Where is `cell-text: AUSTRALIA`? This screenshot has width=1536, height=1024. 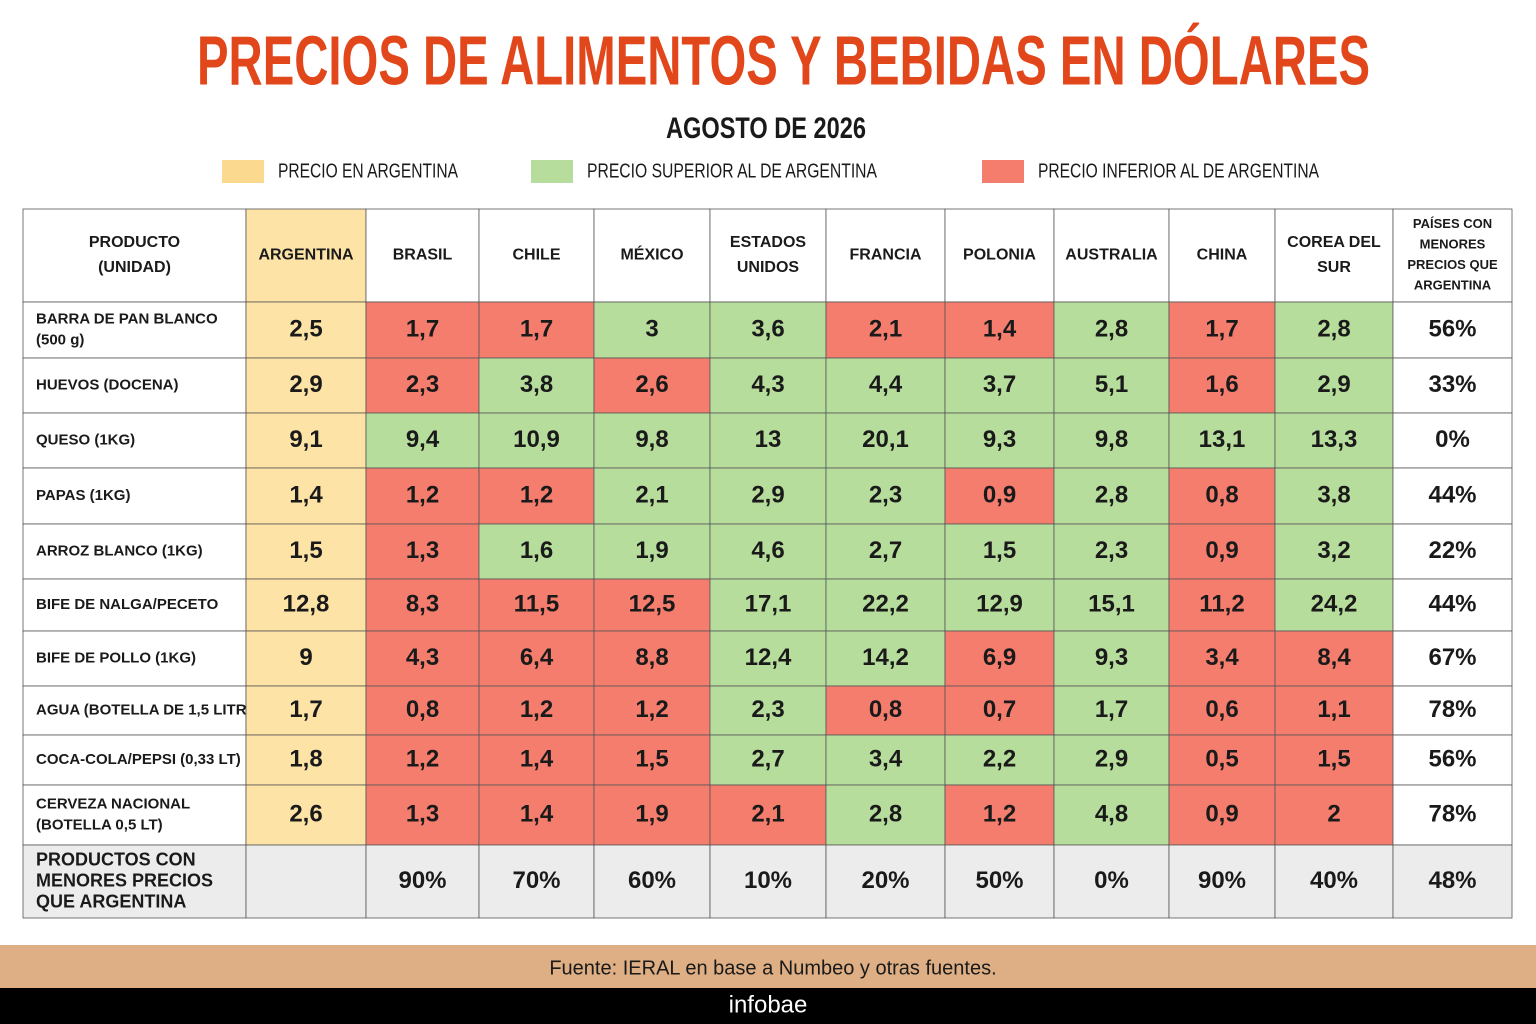 cell-text: AUSTRALIA is located at coordinates (1111, 255).